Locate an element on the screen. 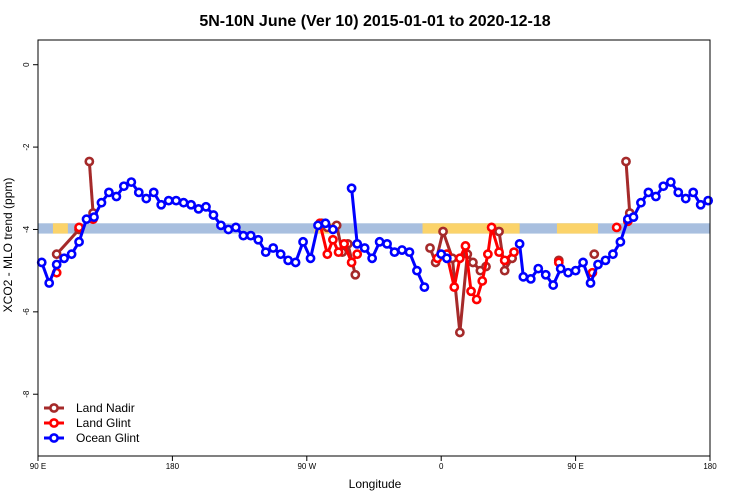 This screenshot has width=750, height=500. y-axis: 0 -2 -4 -6 -8 is located at coordinates (30, 230).